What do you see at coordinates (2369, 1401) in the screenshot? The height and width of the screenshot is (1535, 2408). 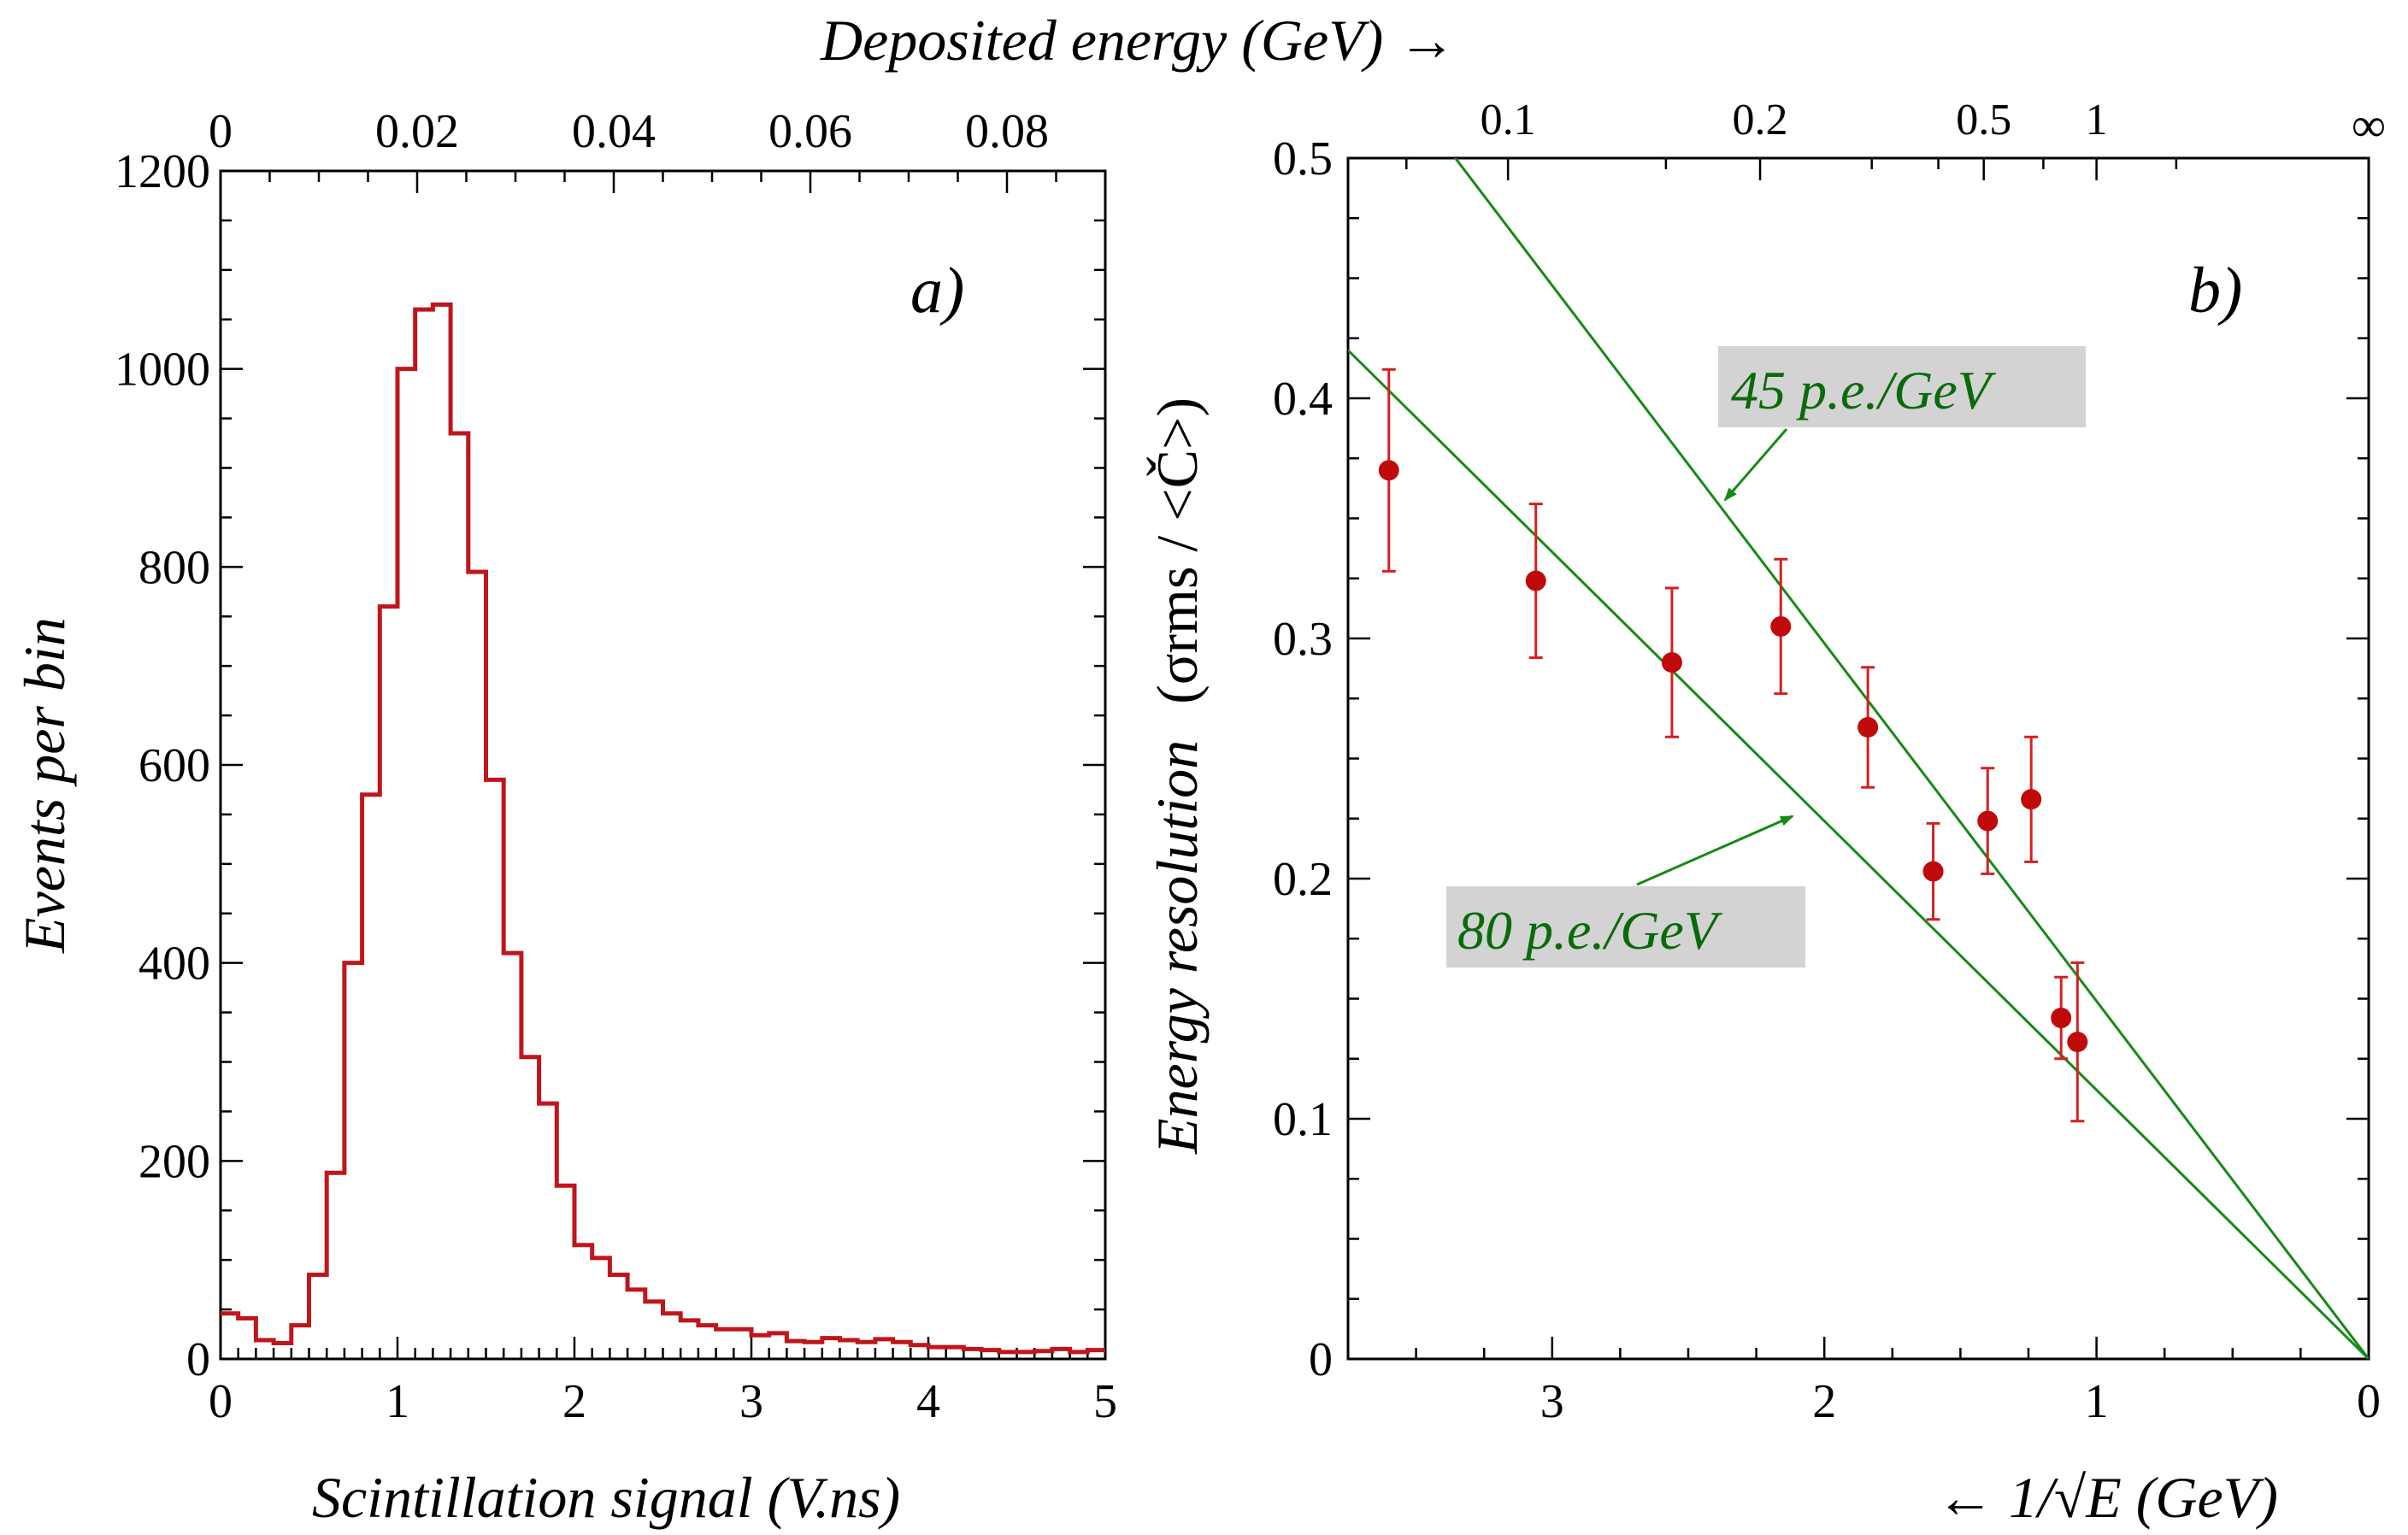 I see `panel-b-x-tick-label: 0` at bounding box center [2369, 1401].